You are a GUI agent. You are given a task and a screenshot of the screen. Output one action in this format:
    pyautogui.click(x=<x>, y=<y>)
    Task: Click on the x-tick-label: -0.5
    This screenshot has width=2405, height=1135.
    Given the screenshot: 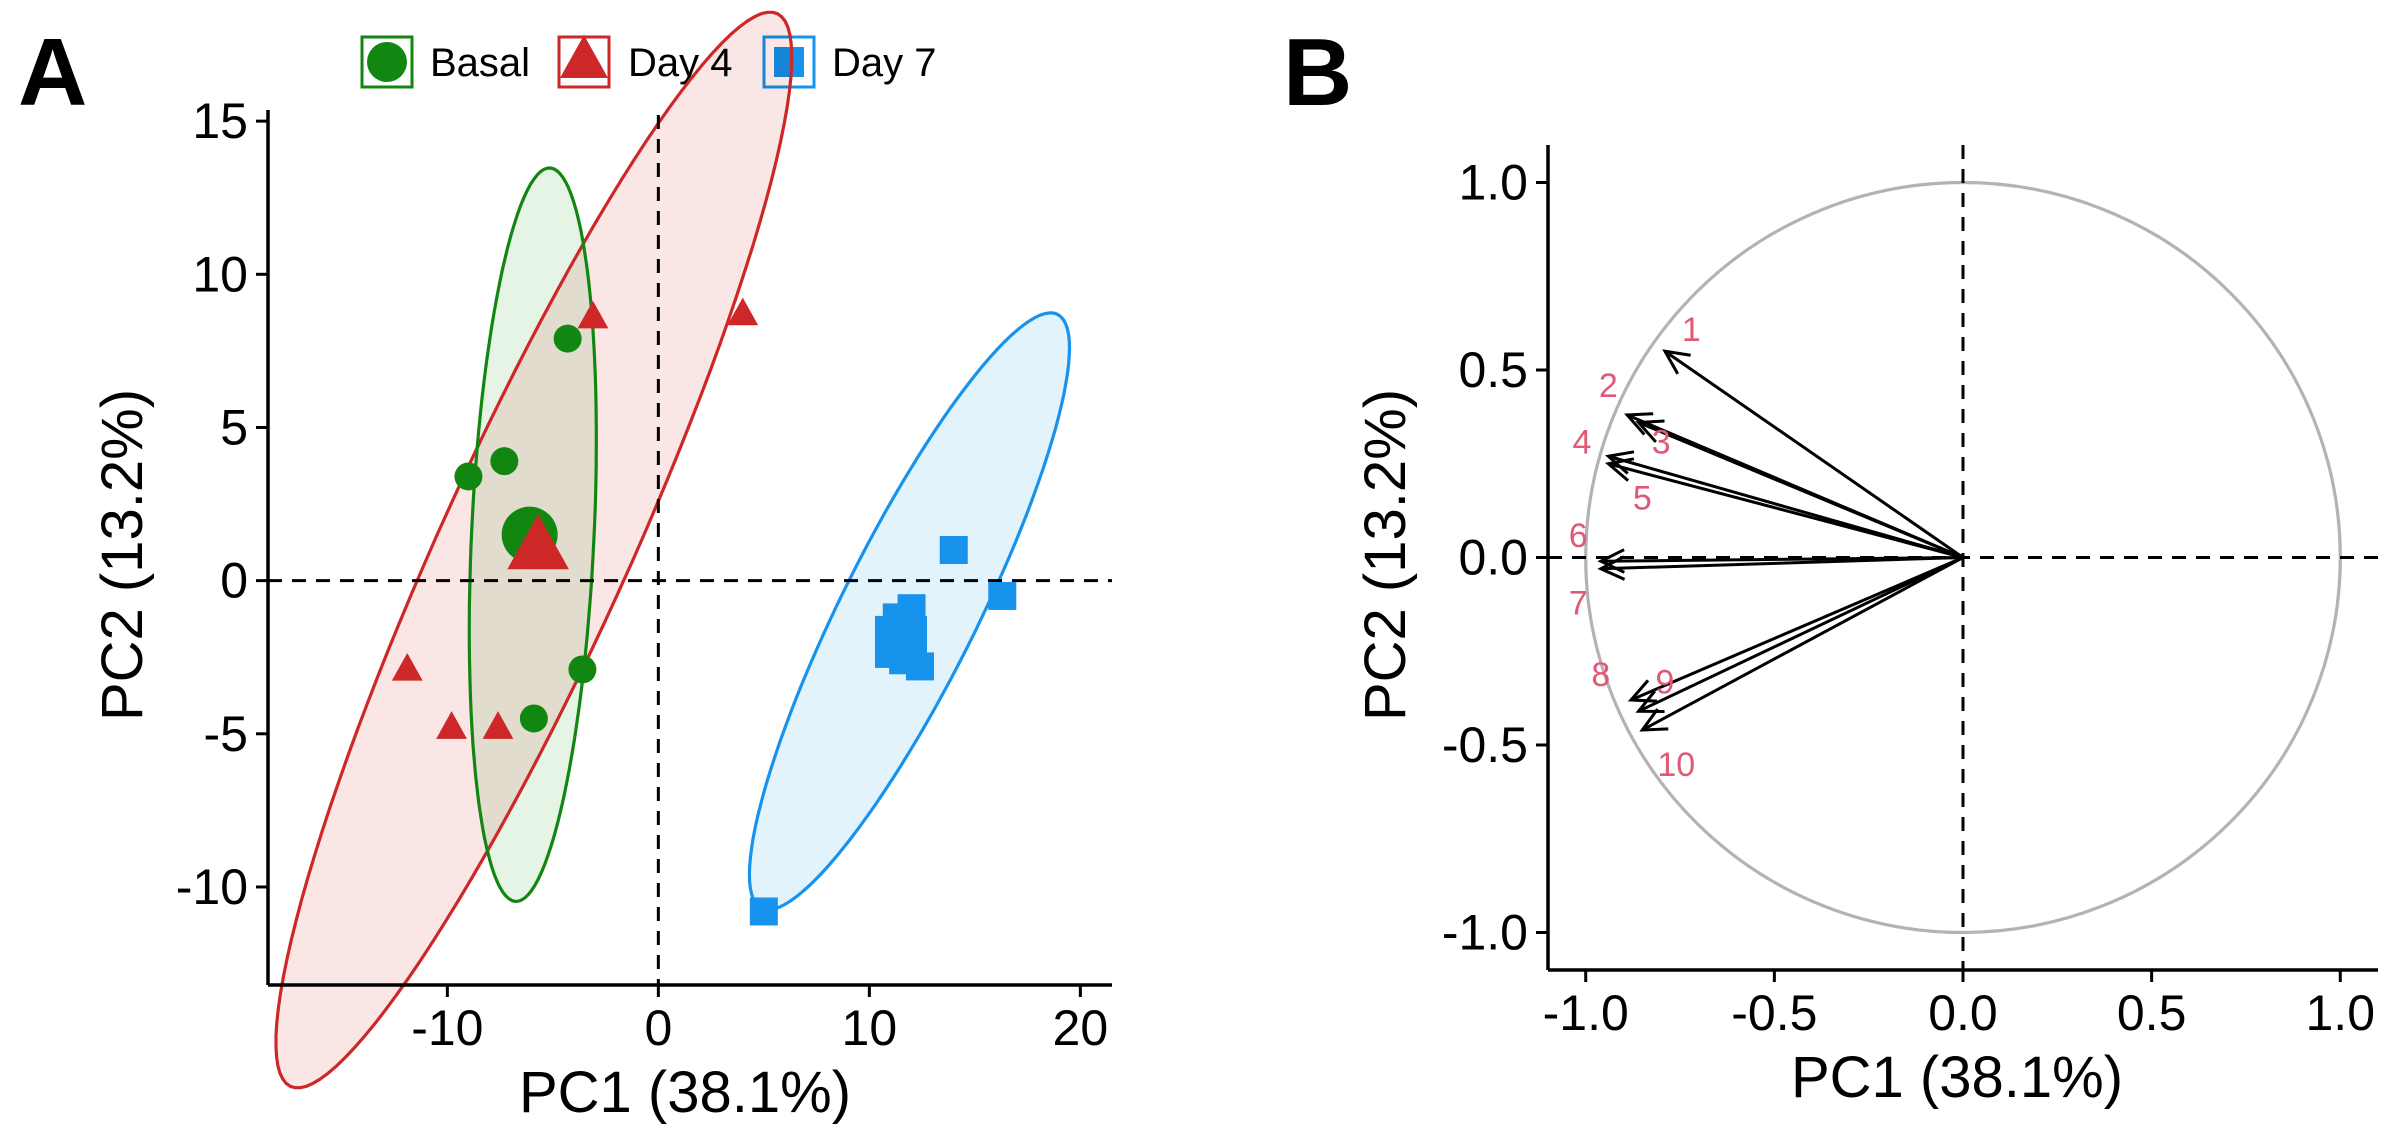 What is the action you would take?
    pyautogui.click(x=1774, y=1013)
    